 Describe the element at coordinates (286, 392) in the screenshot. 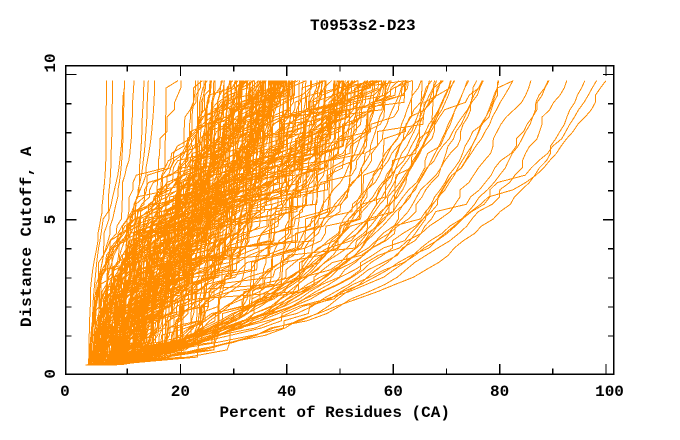

I see `svg-text: 40` at that location.